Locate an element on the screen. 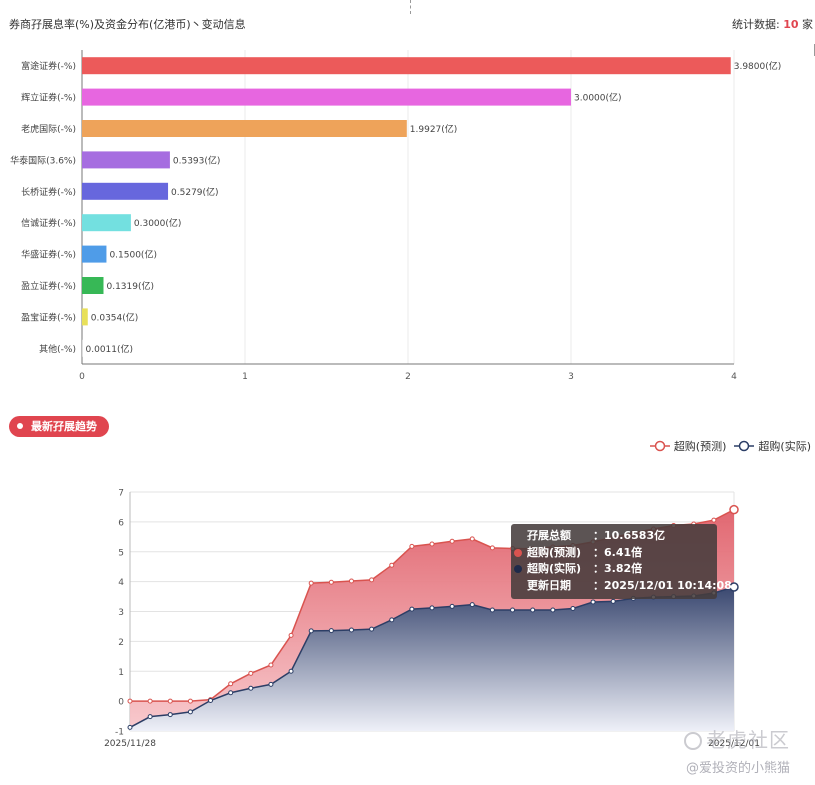  bar-value-label: 0.1500(亿) is located at coordinates (133, 255).